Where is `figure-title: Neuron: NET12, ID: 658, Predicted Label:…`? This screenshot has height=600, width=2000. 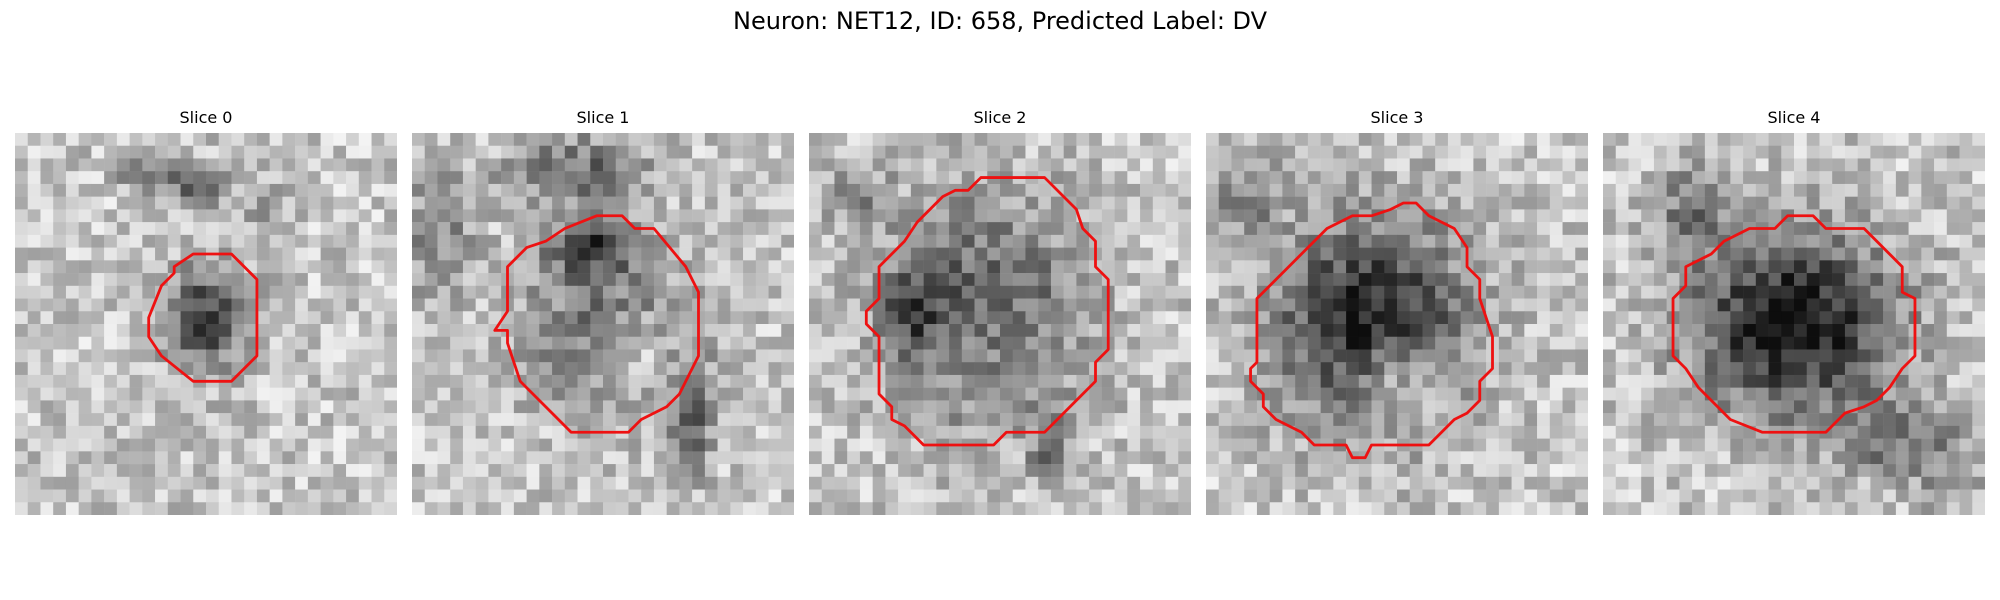
figure-title: Neuron: NET12, ID: 658, Predicted Label:… is located at coordinates (1000, 21).